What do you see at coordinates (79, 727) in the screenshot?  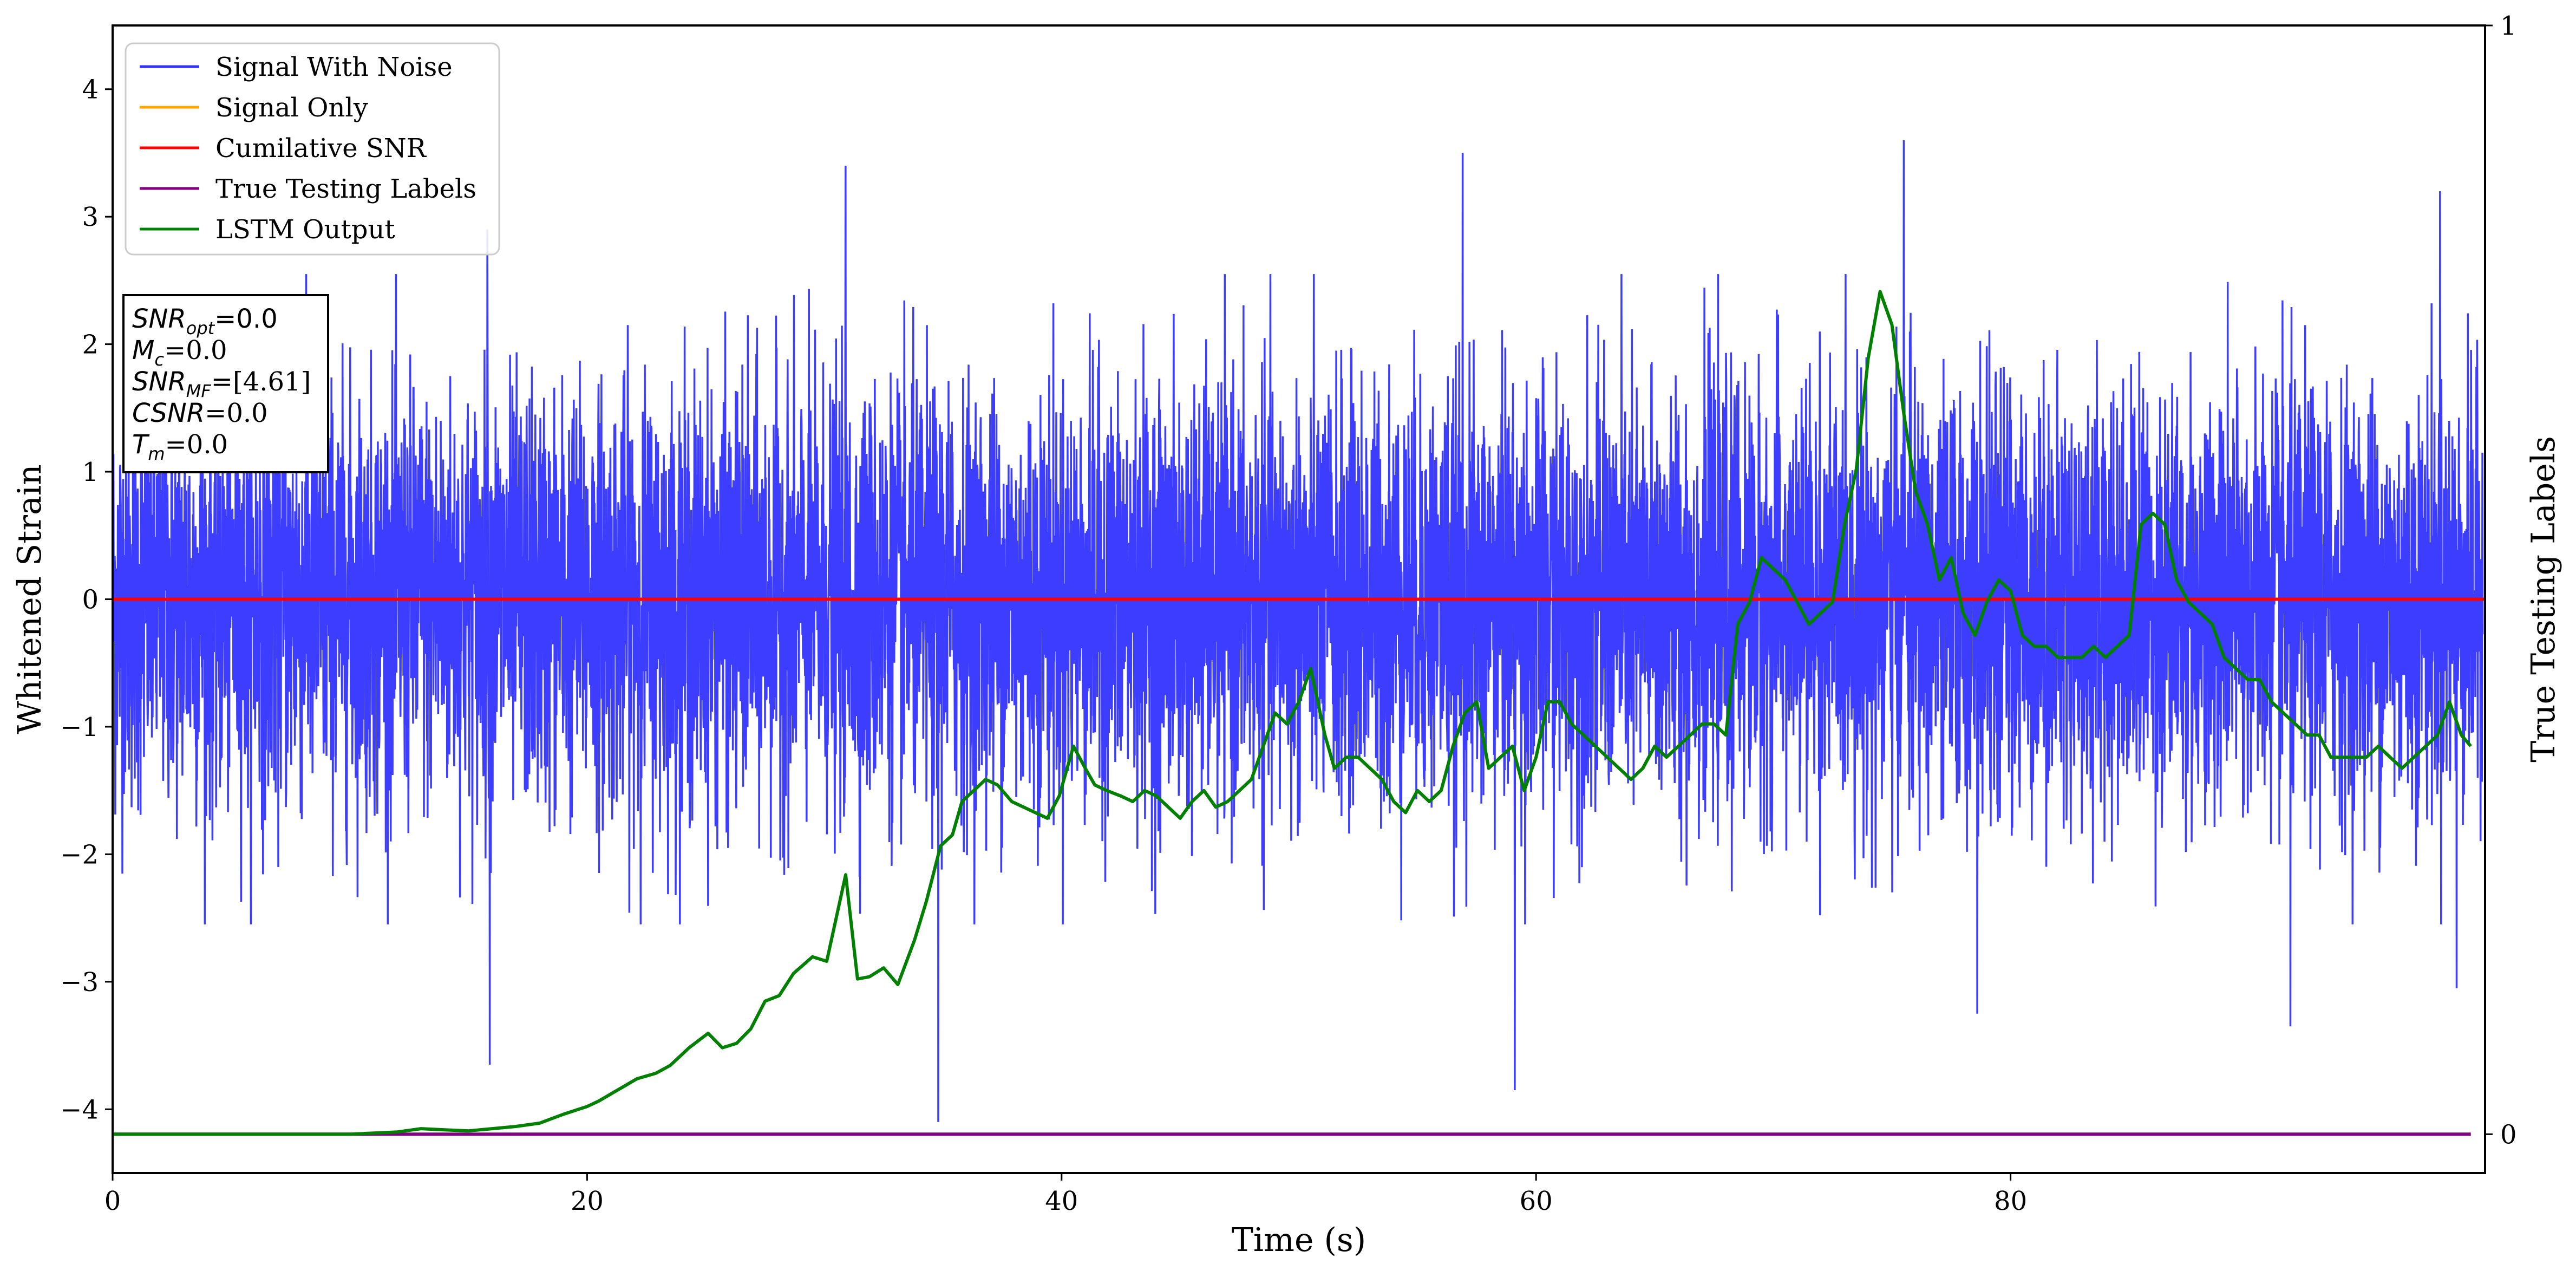 I see `y-tick-label: −1` at bounding box center [79, 727].